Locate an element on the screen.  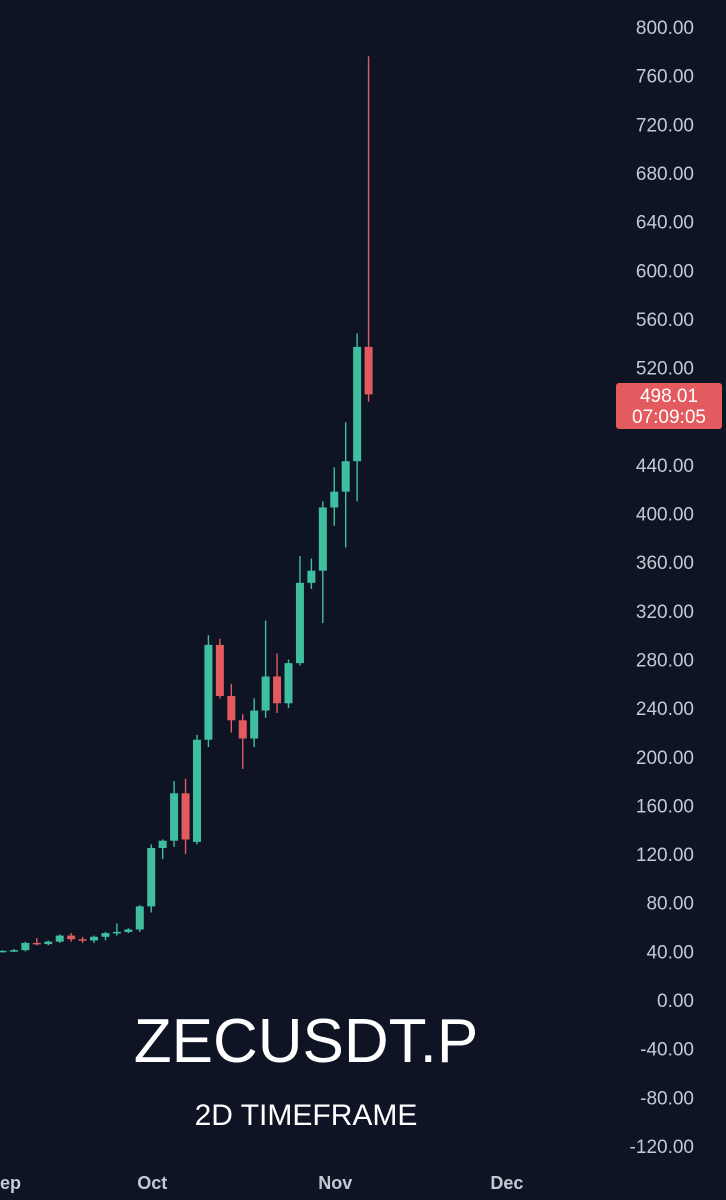
y-tick-label: 320.00 is located at coordinates (665, 612).